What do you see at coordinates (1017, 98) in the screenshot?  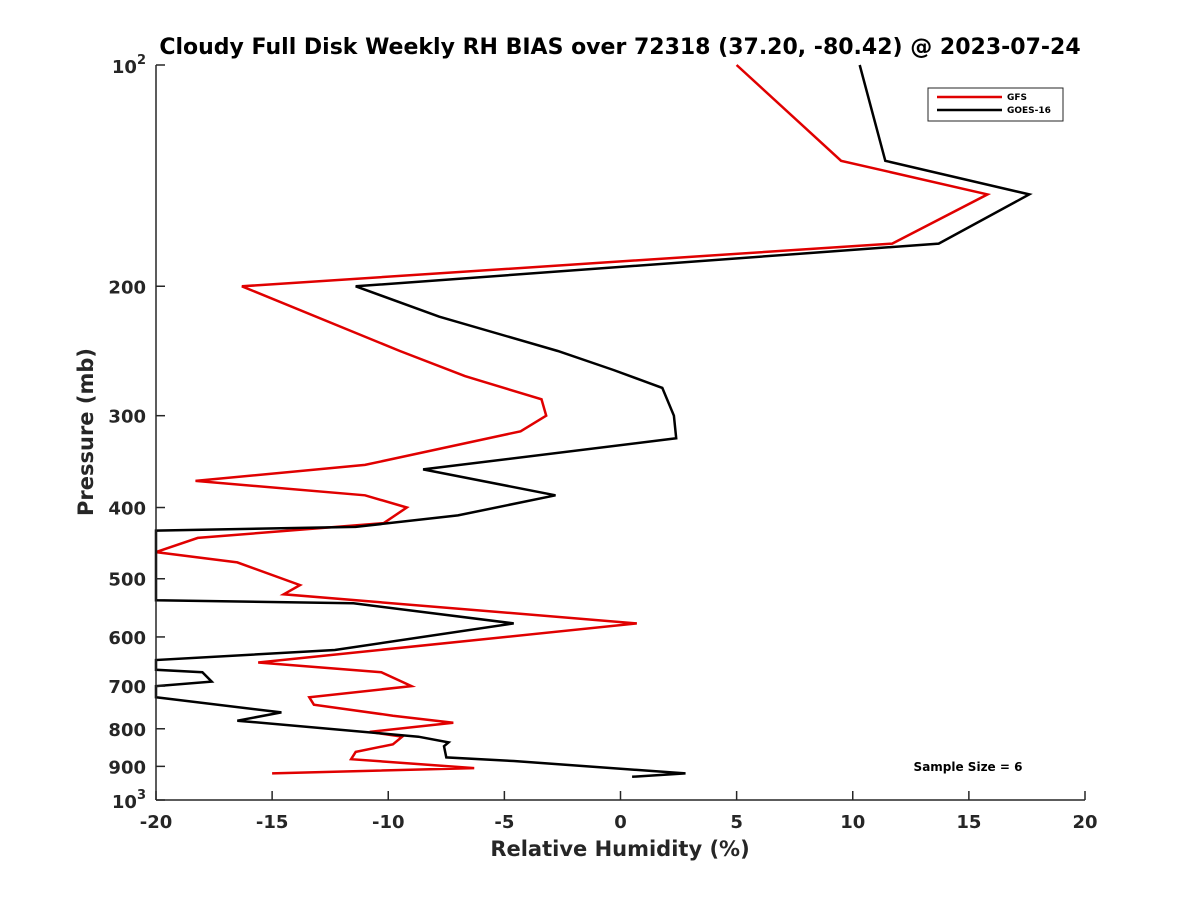 I see `legend-label-gfs: GFS` at bounding box center [1017, 98].